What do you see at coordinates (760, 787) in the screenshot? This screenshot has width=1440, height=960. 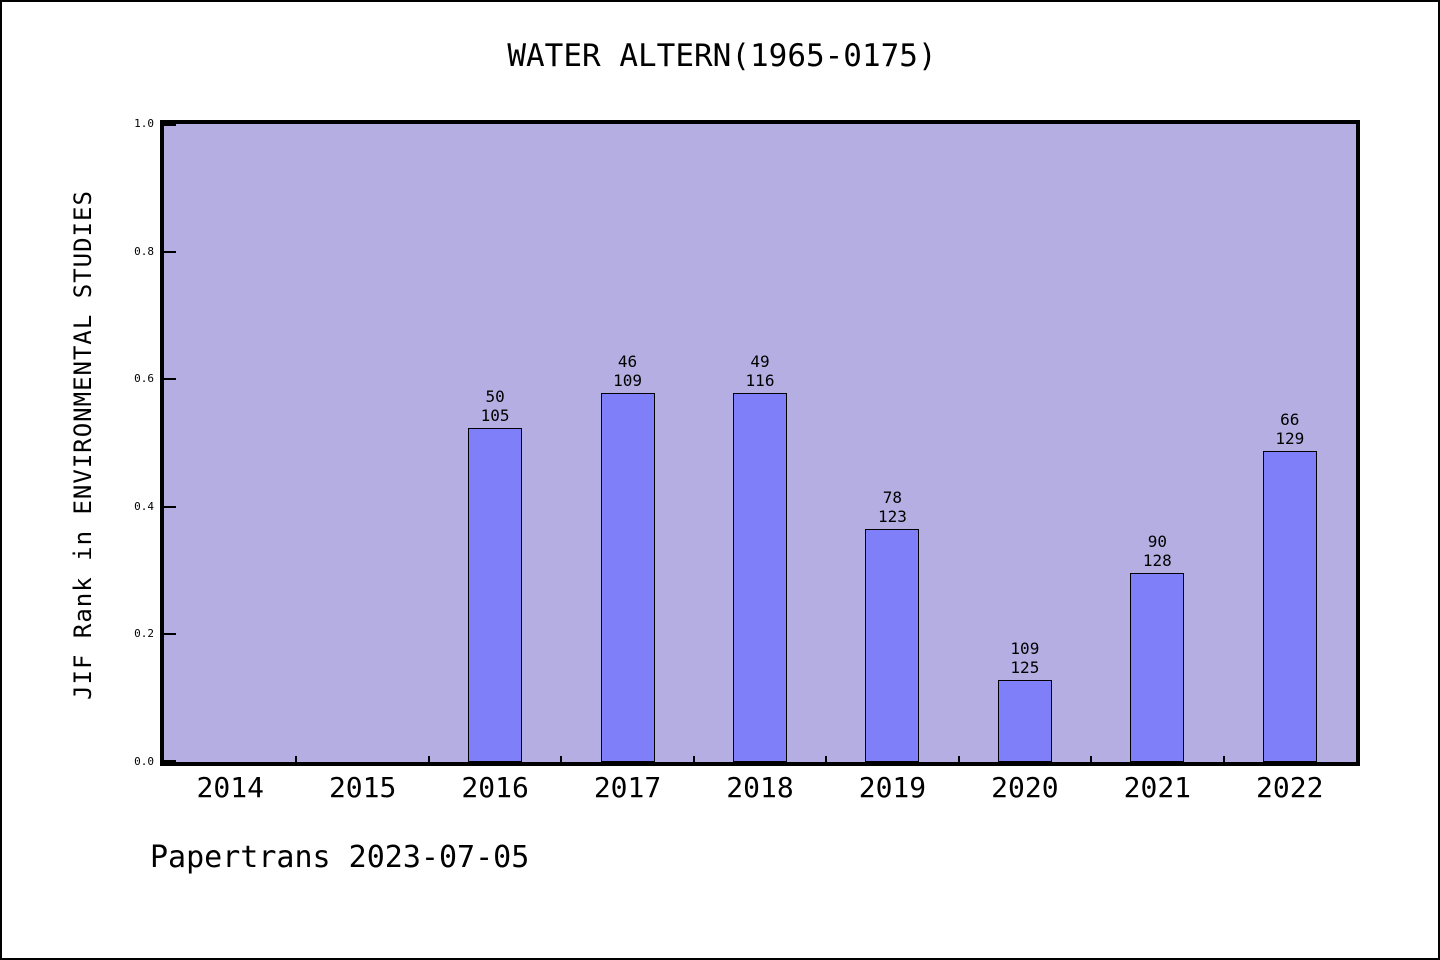 I see `x-tick-label-2018: 2018` at bounding box center [760, 787].